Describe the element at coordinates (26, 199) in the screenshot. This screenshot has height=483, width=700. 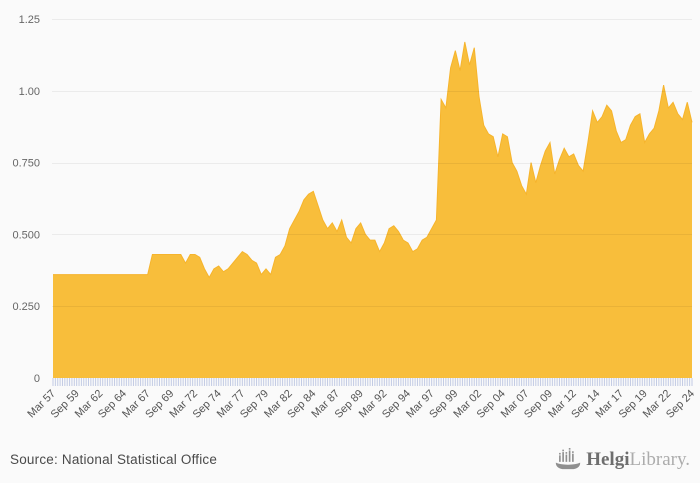
I see `y-axis-labels: 0 0.250 0.500 0.750 1.00 1.25` at that location.